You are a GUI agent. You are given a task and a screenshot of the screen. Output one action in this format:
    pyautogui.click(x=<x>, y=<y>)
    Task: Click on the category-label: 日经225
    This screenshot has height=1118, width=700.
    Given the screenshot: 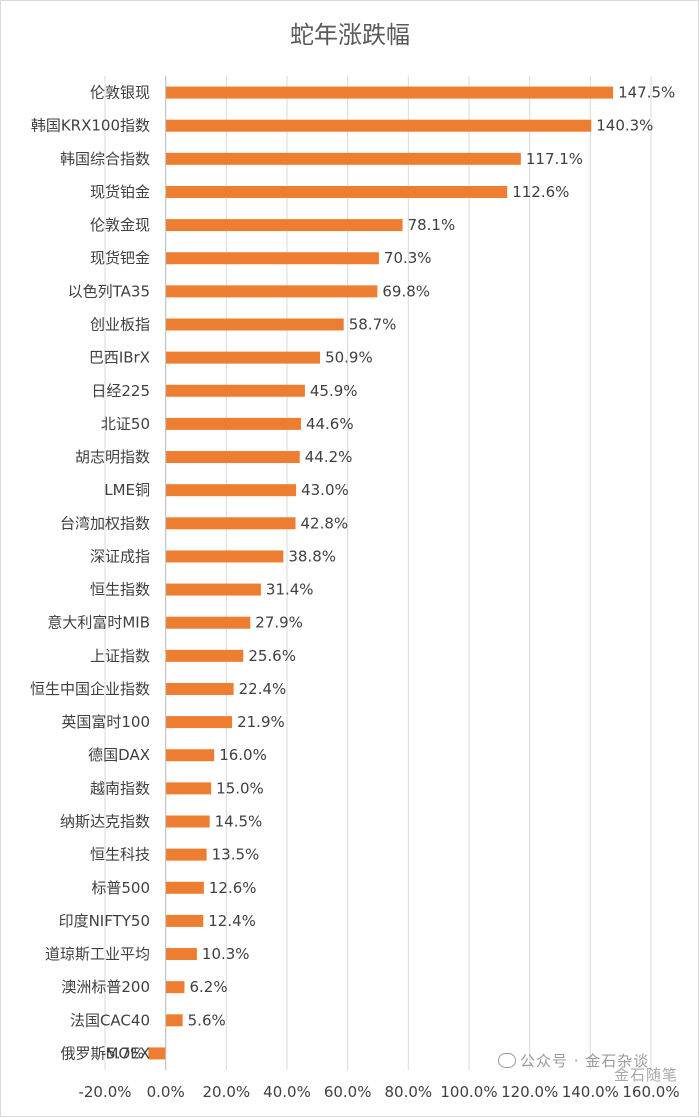 What is the action you would take?
    pyautogui.click(x=120, y=391)
    